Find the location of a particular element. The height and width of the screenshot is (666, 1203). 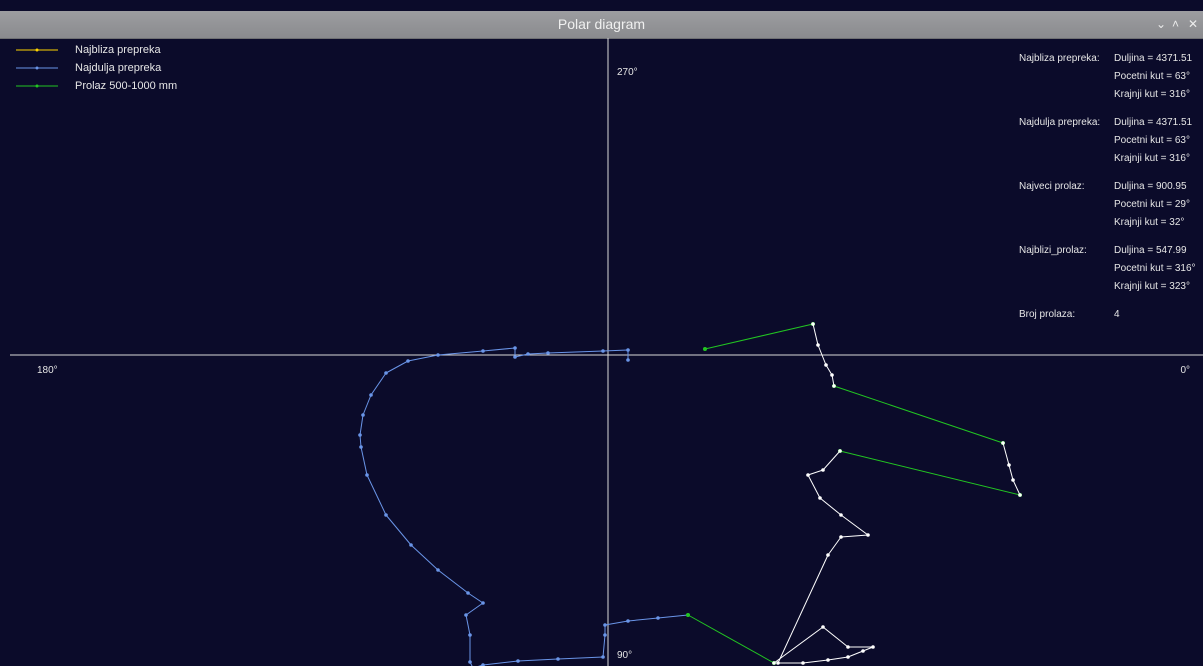

info-najveci-duljina: Duljina = 900.95 is located at coordinates (1150, 186).